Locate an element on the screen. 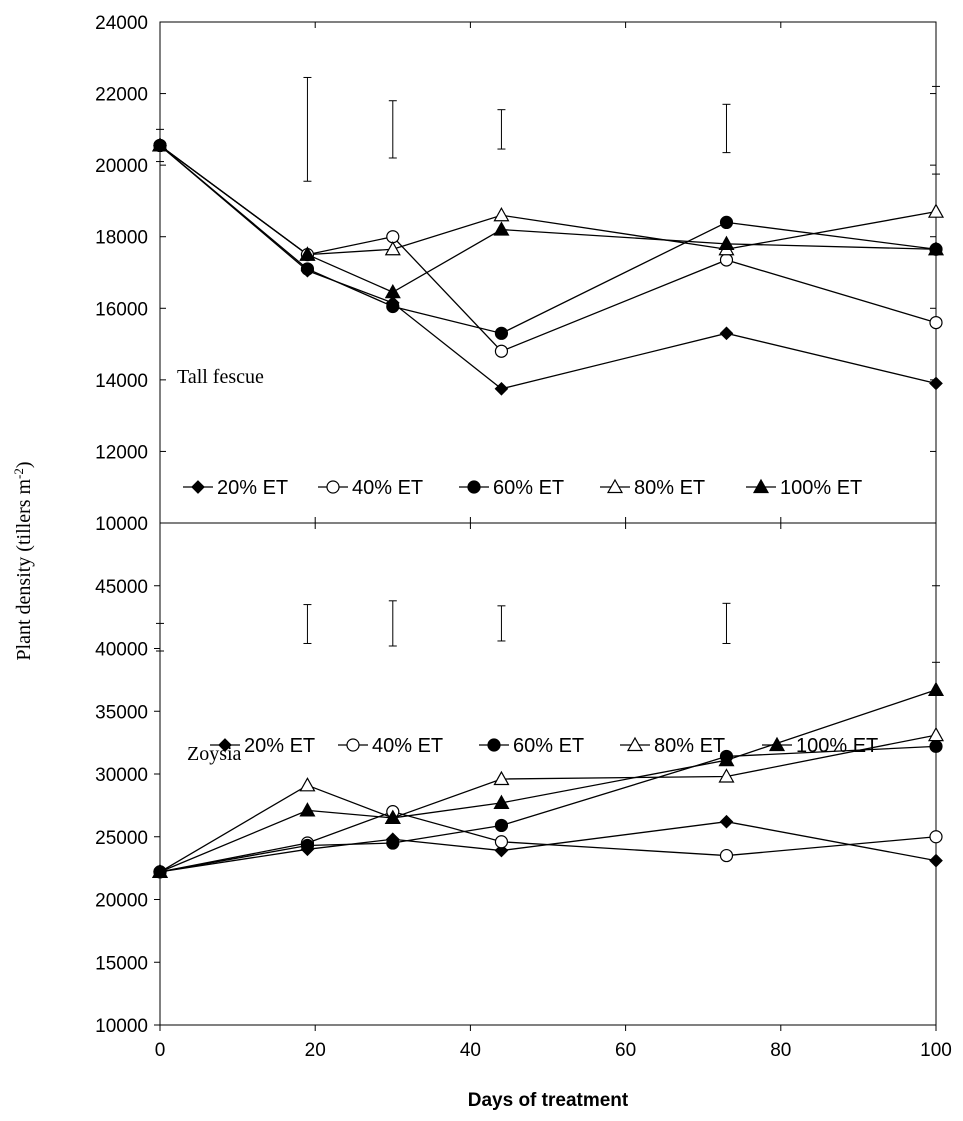 This screenshot has height=1121, width=963. x-tick-label: 40 is located at coordinates (470, 1050).